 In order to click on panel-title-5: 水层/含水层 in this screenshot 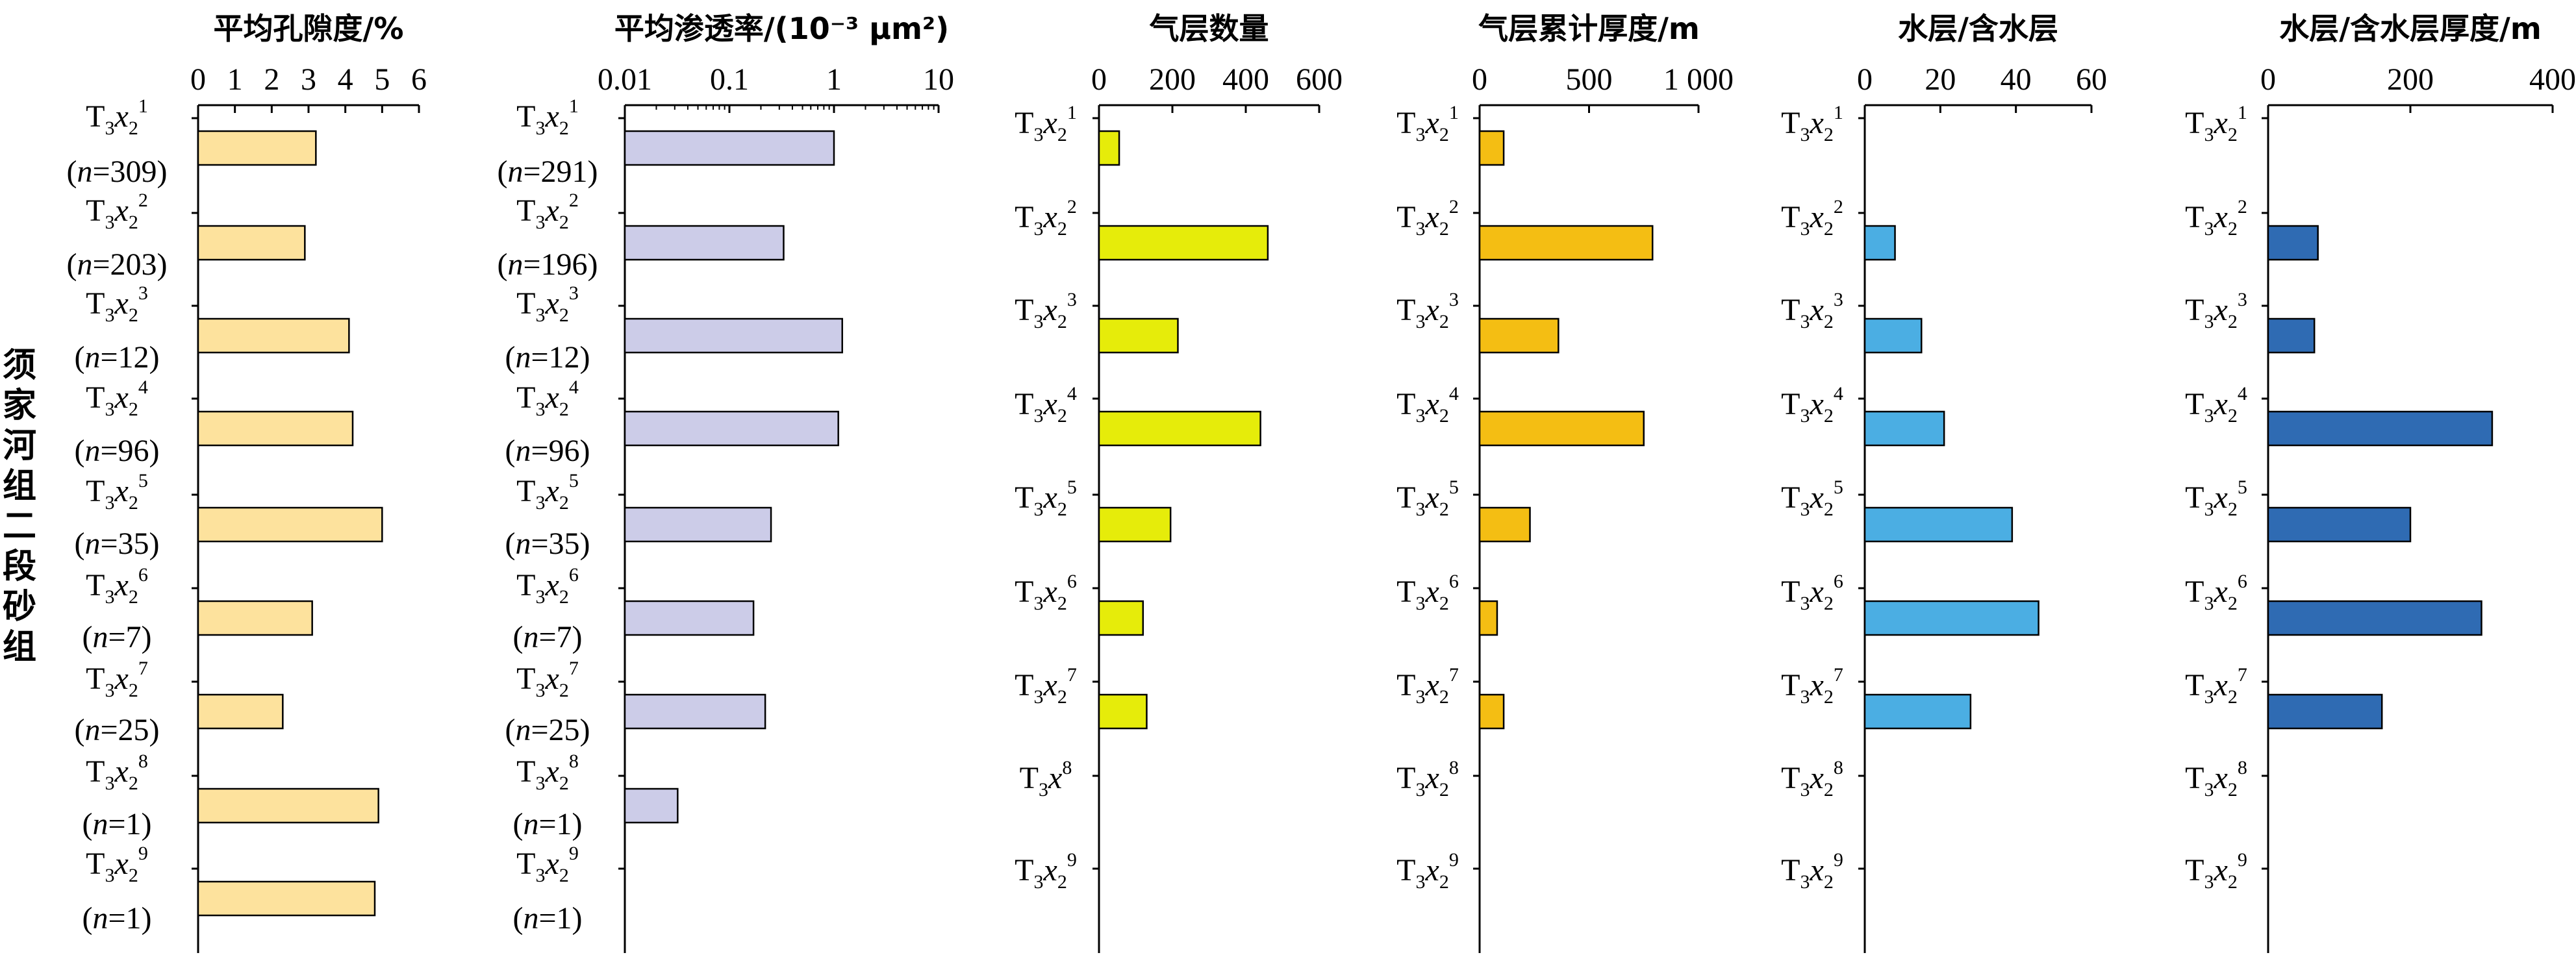, I will do `click(1978, 28)`.